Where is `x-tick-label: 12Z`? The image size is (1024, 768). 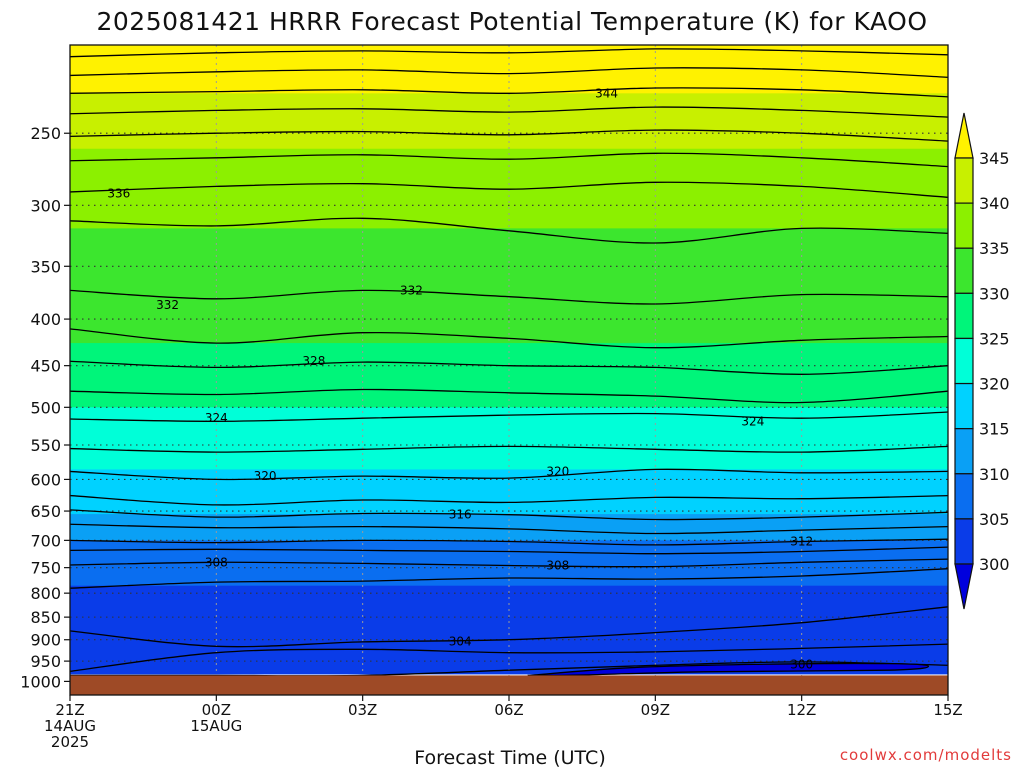
x-tick-label: 12Z is located at coordinates (801, 710).